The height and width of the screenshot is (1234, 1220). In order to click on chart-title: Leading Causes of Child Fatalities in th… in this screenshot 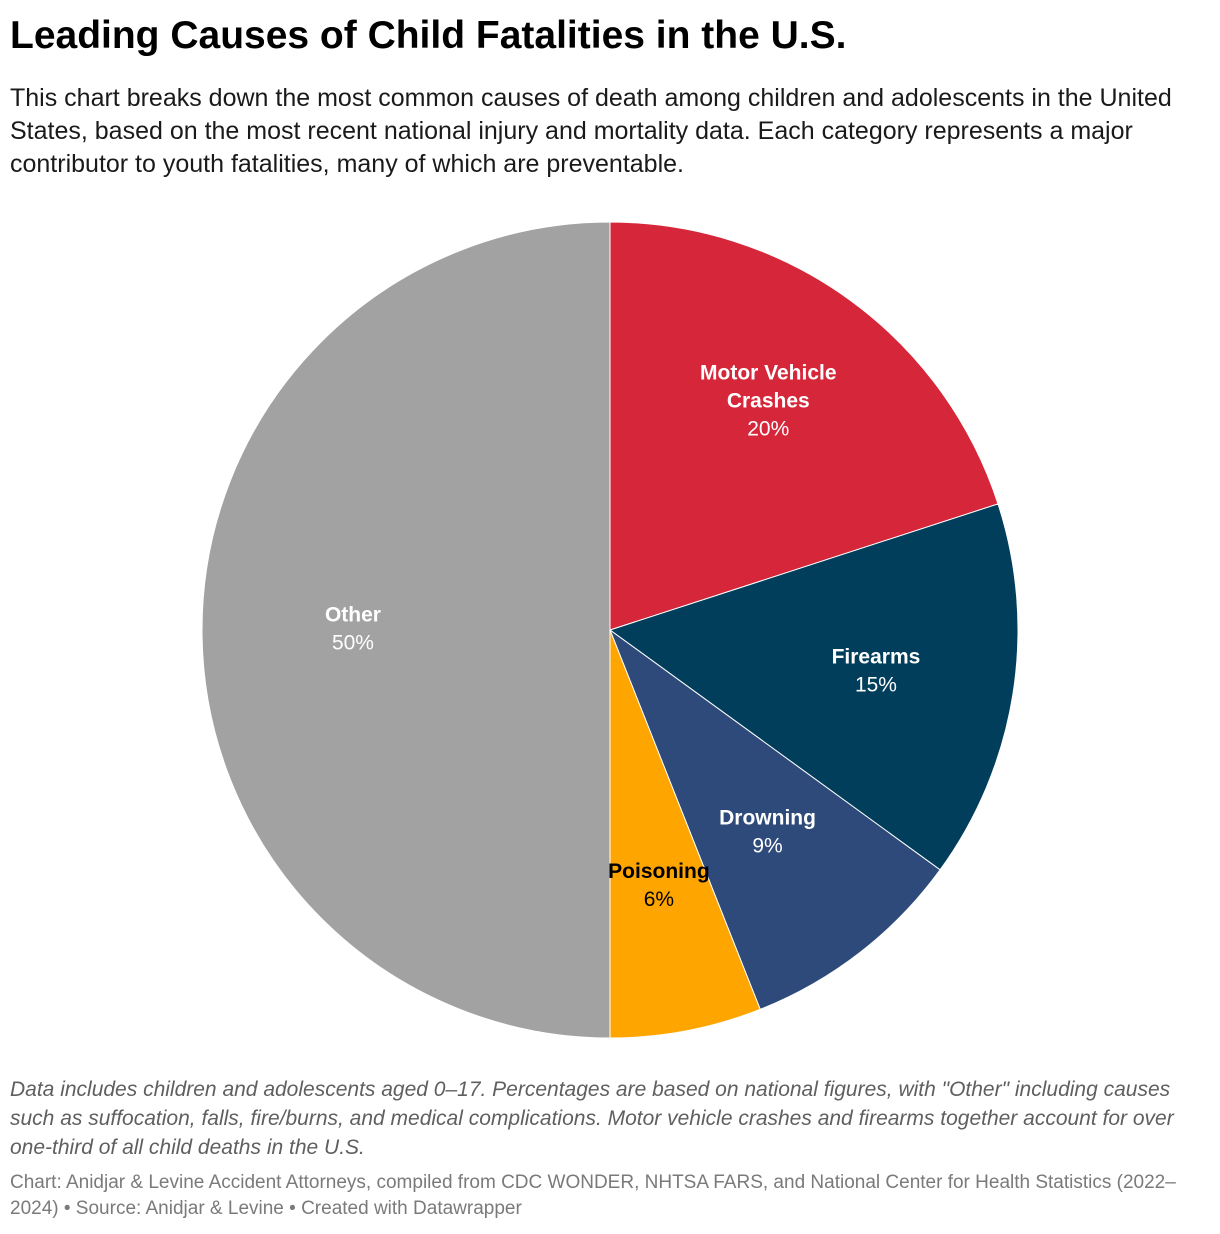, I will do `click(428, 35)`.